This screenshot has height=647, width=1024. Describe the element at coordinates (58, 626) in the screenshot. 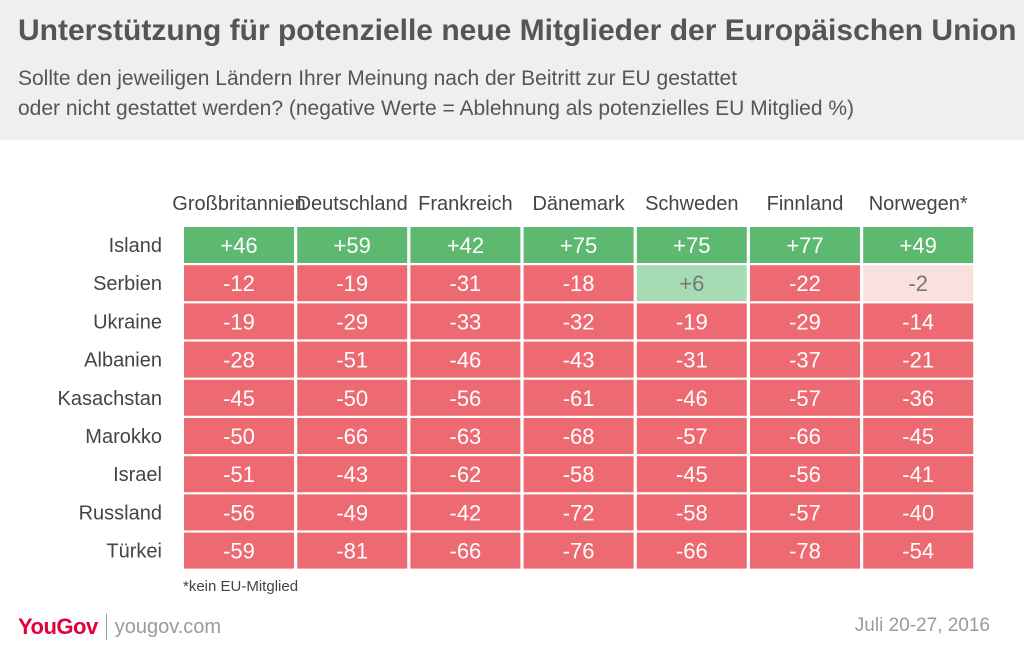

I see `yougov-logo: YouGov` at that location.